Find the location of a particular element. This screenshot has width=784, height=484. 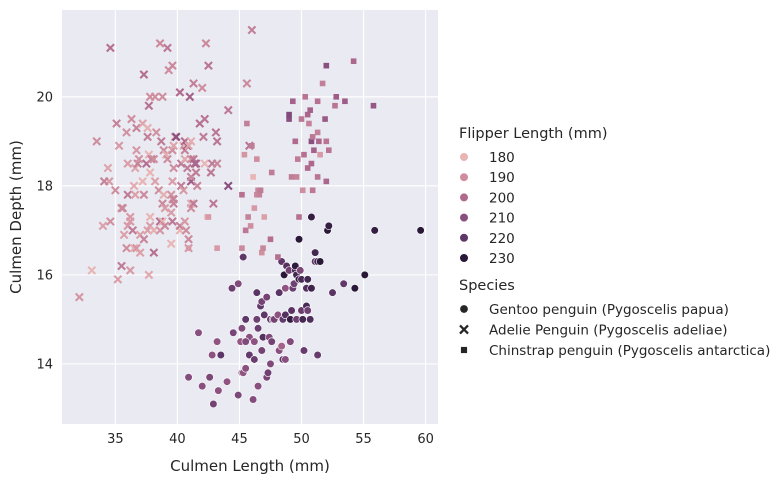

legend-hue-entries: 180 190 200 210 220 230 is located at coordinates (487, 208).